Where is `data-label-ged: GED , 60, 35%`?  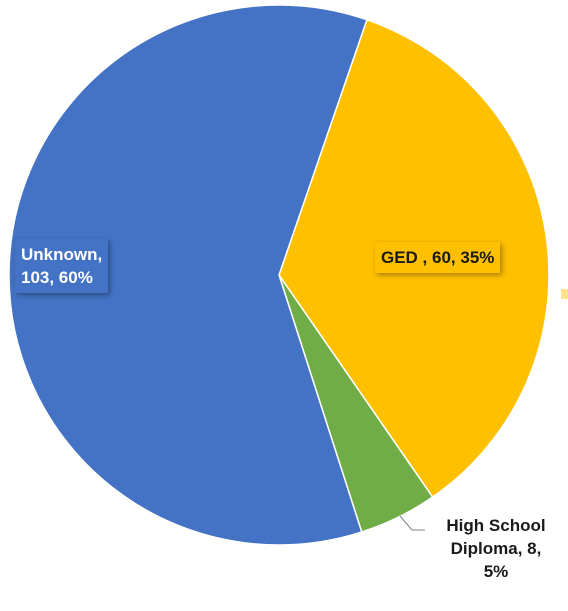 data-label-ged: GED , 60, 35% is located at coordinates (438, 257).